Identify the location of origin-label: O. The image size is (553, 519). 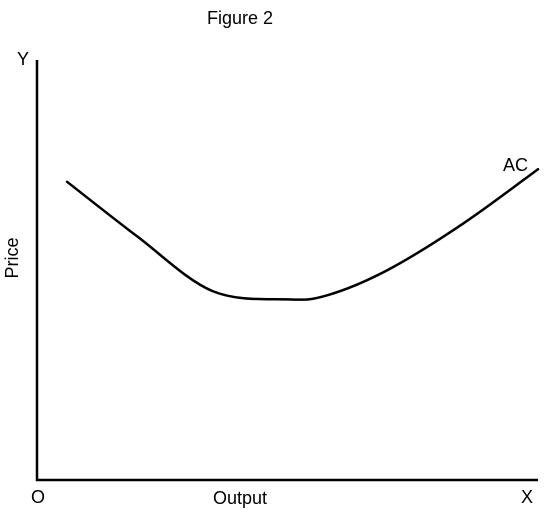
(38, 497).